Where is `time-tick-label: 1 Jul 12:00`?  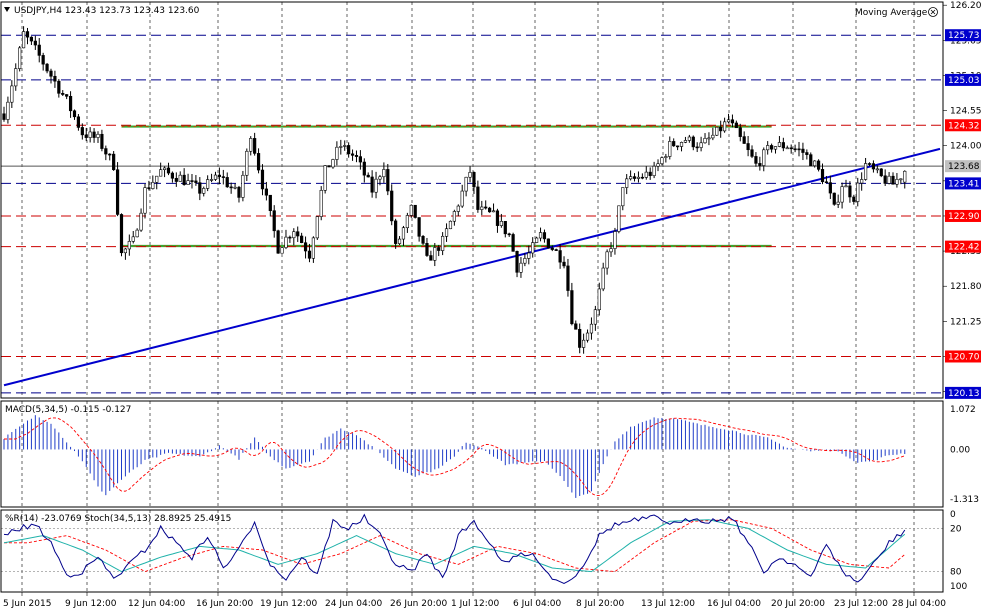 time-tick-label: 1 Jul 12:00 is located at coordinates (475, 604).